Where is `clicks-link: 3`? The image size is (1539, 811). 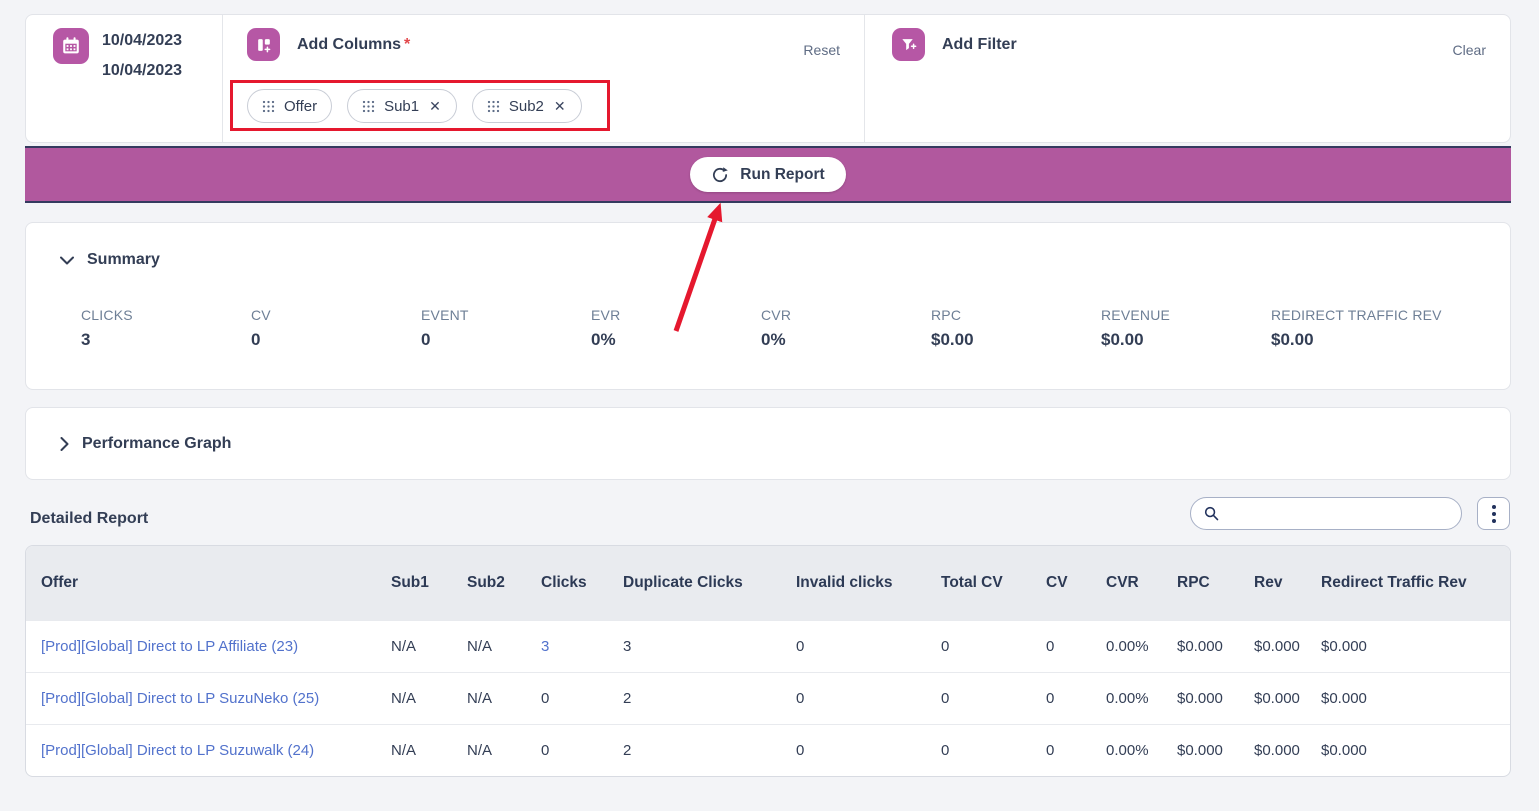 clicks-link: 3 is located at coordinates (567, 645).